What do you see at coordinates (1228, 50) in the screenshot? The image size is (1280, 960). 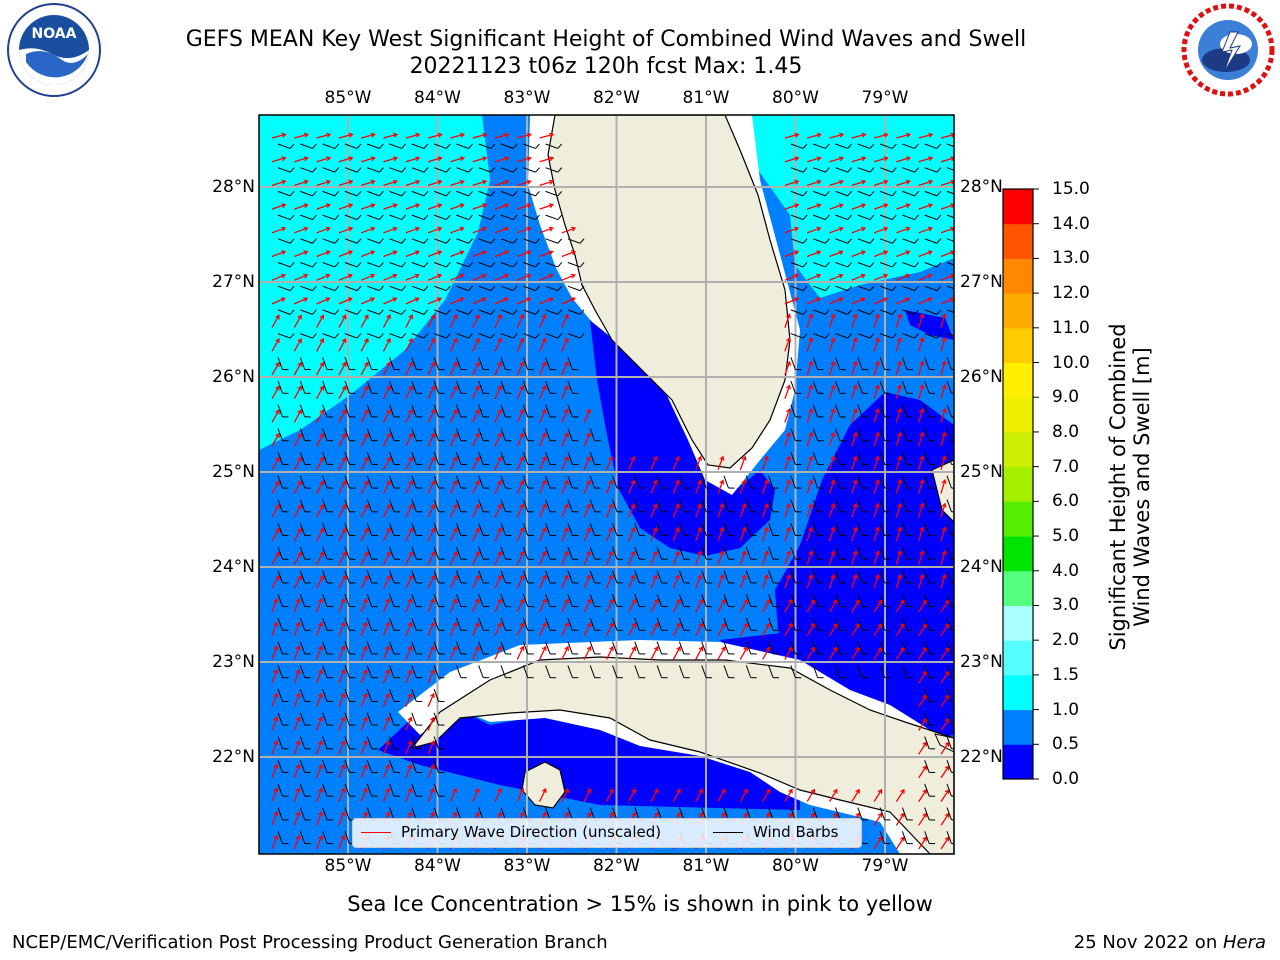 I see `nws-logo` at bounding box center [1228, 50].